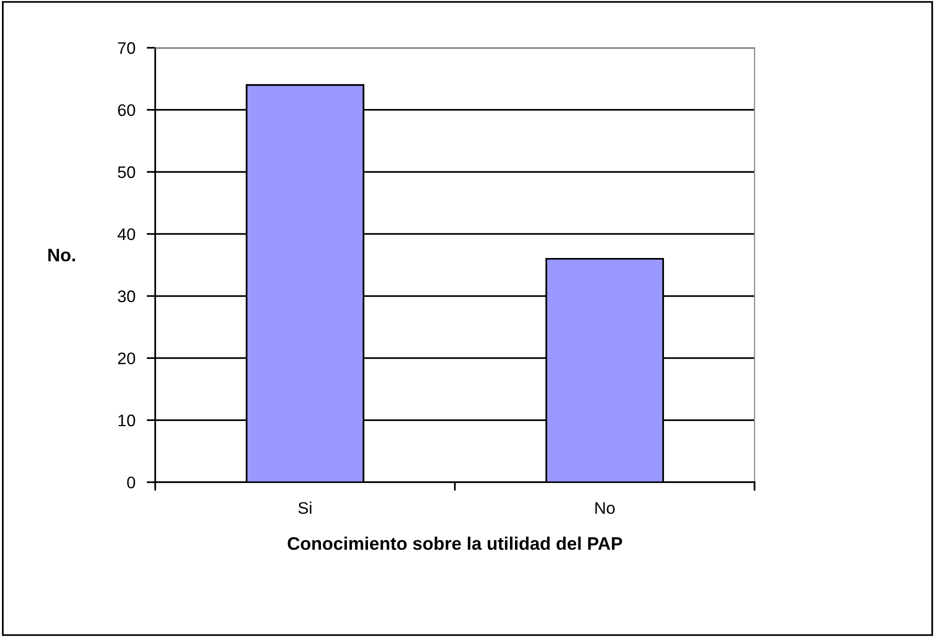 The height and width of the screenshot is (637, 935). What do you see at coordinates (127, 420) in the screenshot?
I see `y-tick-label: 10` at bounding box center [127, 420].